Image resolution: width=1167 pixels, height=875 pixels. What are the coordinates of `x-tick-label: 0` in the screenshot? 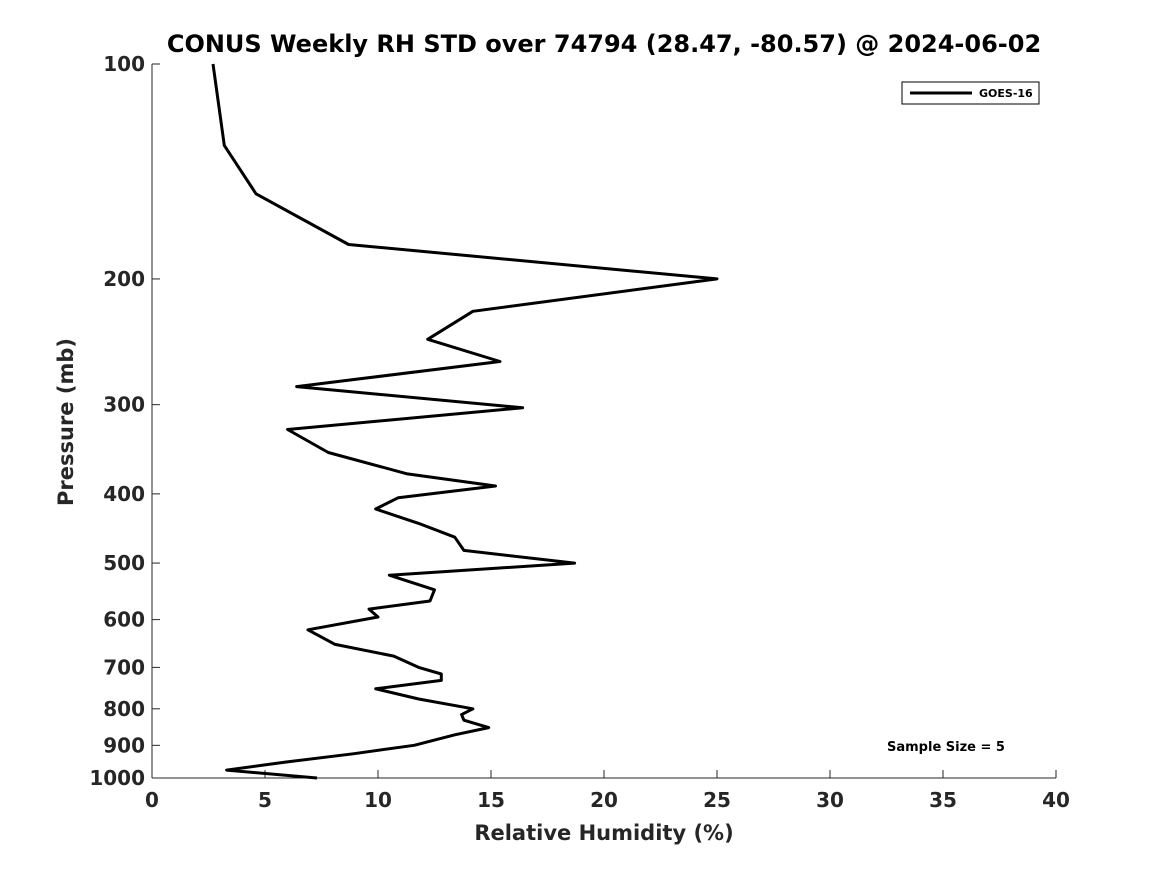 It's located at (152, 800).